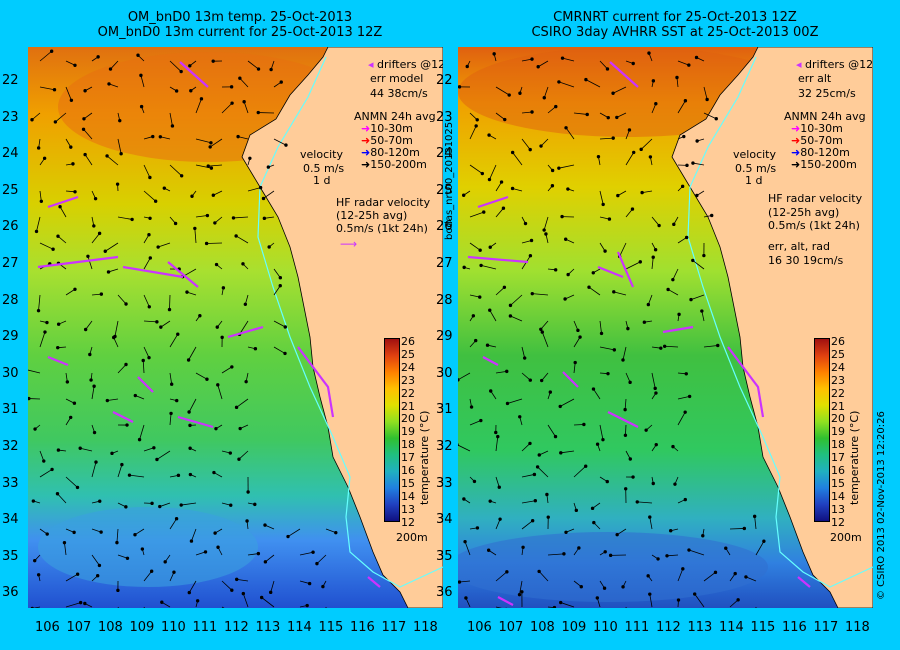  Describe the element at coordinates (10, 337) in the screenshot. I see `lat-tick-label: 29` at that location.